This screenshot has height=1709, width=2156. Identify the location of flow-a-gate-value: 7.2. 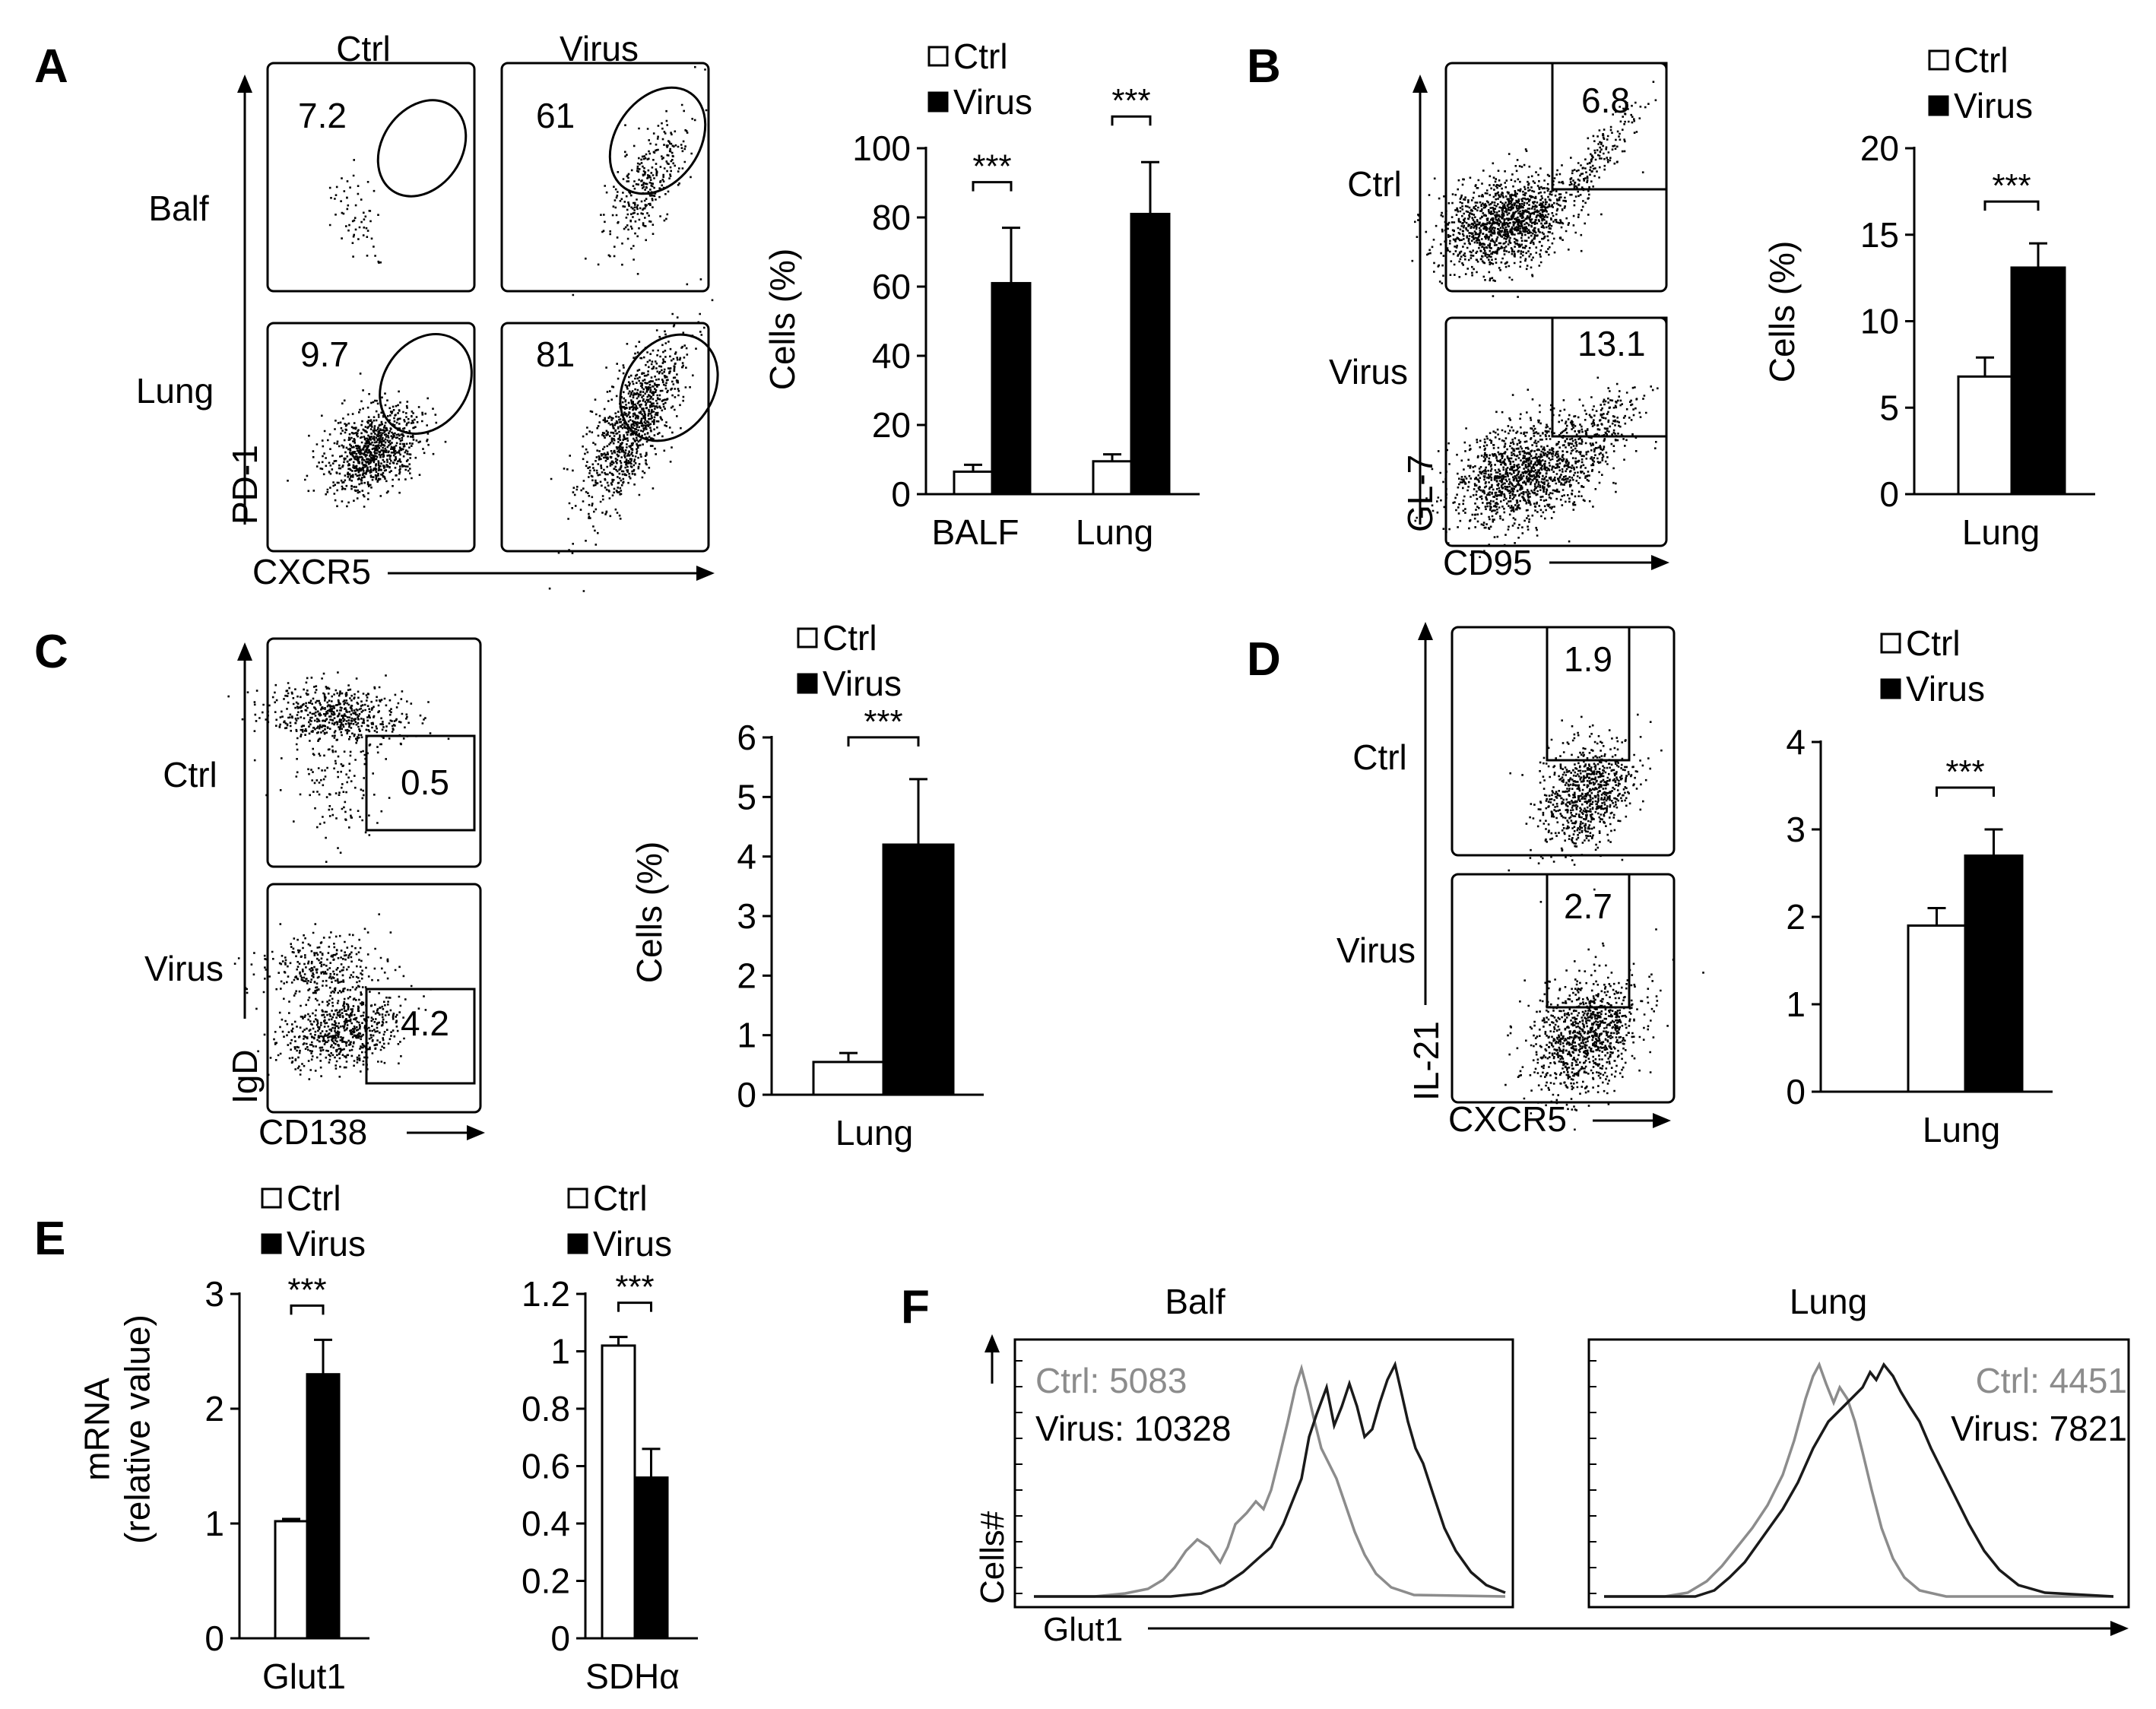
(322, 115).